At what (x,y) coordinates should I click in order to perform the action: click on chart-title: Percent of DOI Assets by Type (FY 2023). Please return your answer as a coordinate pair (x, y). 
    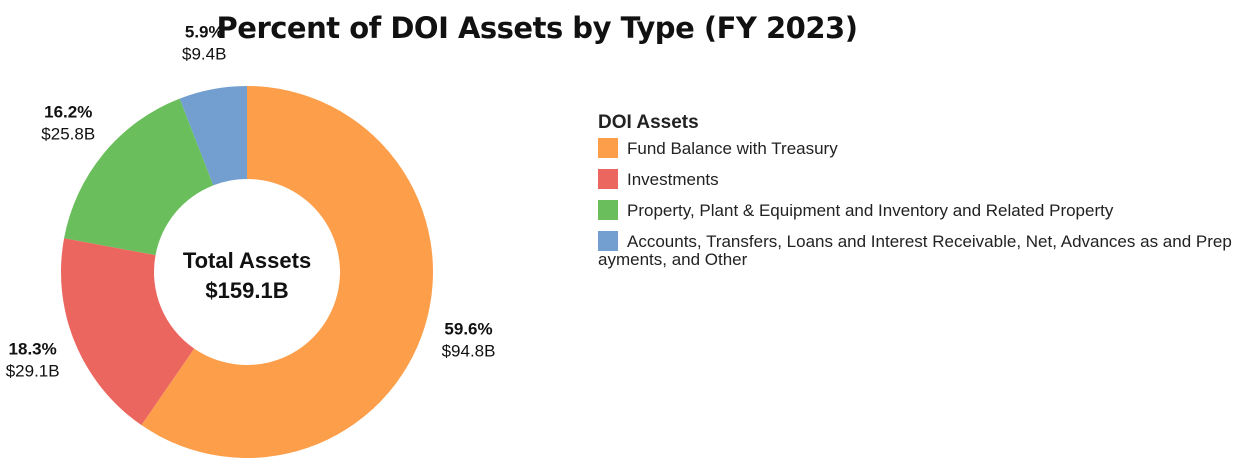
    Looking at the image, I should click on (537, 28).